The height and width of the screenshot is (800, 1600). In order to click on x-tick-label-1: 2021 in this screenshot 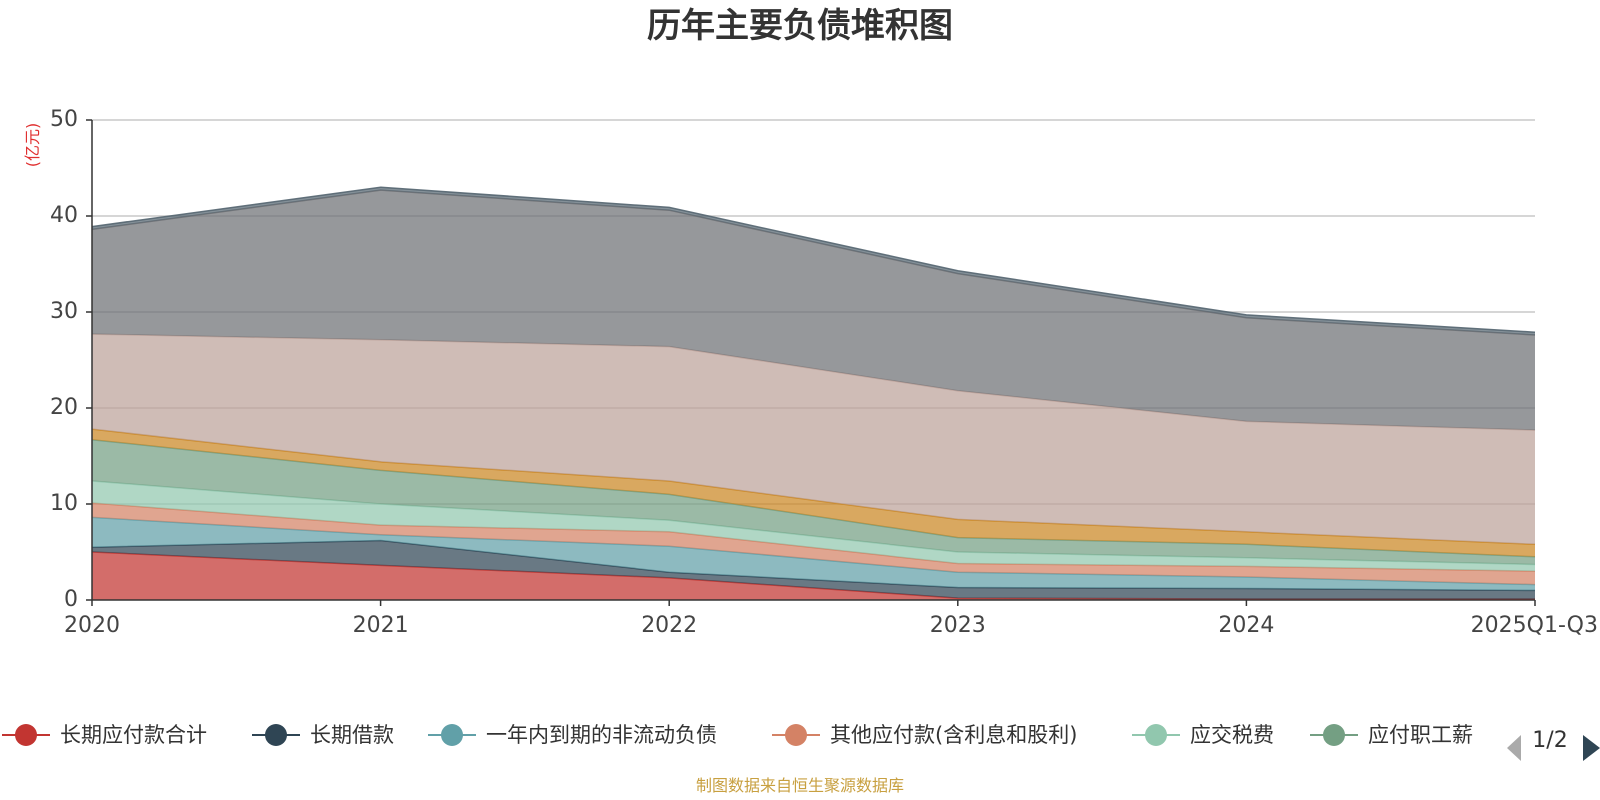, I will do `click(381, 625)`.